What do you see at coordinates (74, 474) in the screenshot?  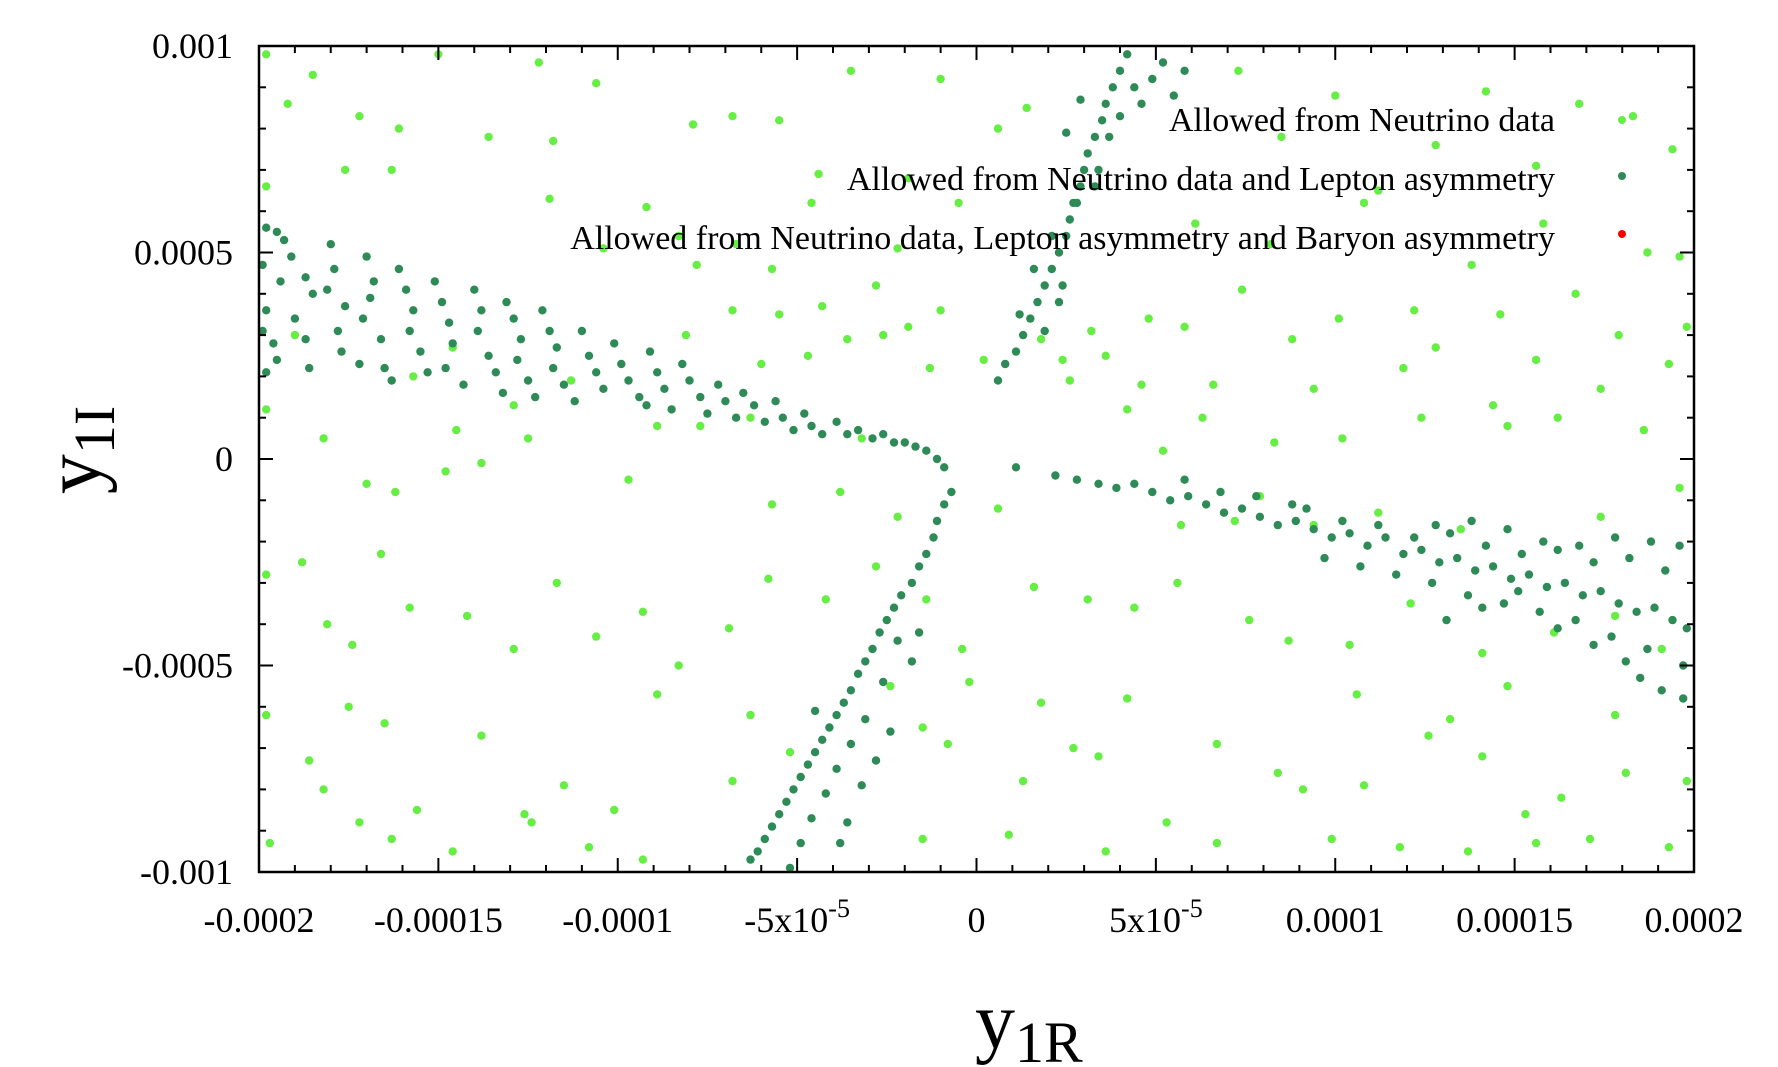 I see `y-axis-title-main: y` at bounding box center [74, 474].